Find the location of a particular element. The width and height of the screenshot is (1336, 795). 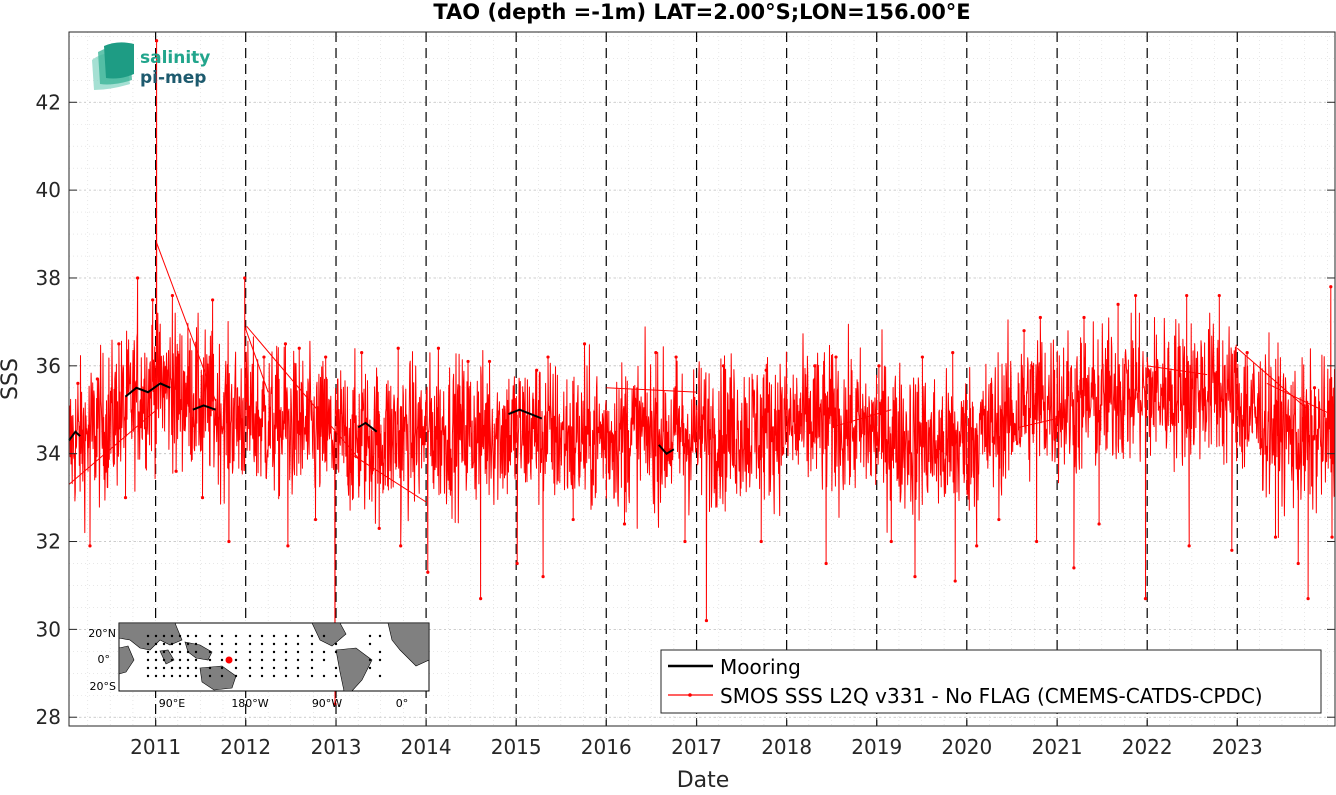

y-tick-label: 34 is located at coordinates (48, 454).